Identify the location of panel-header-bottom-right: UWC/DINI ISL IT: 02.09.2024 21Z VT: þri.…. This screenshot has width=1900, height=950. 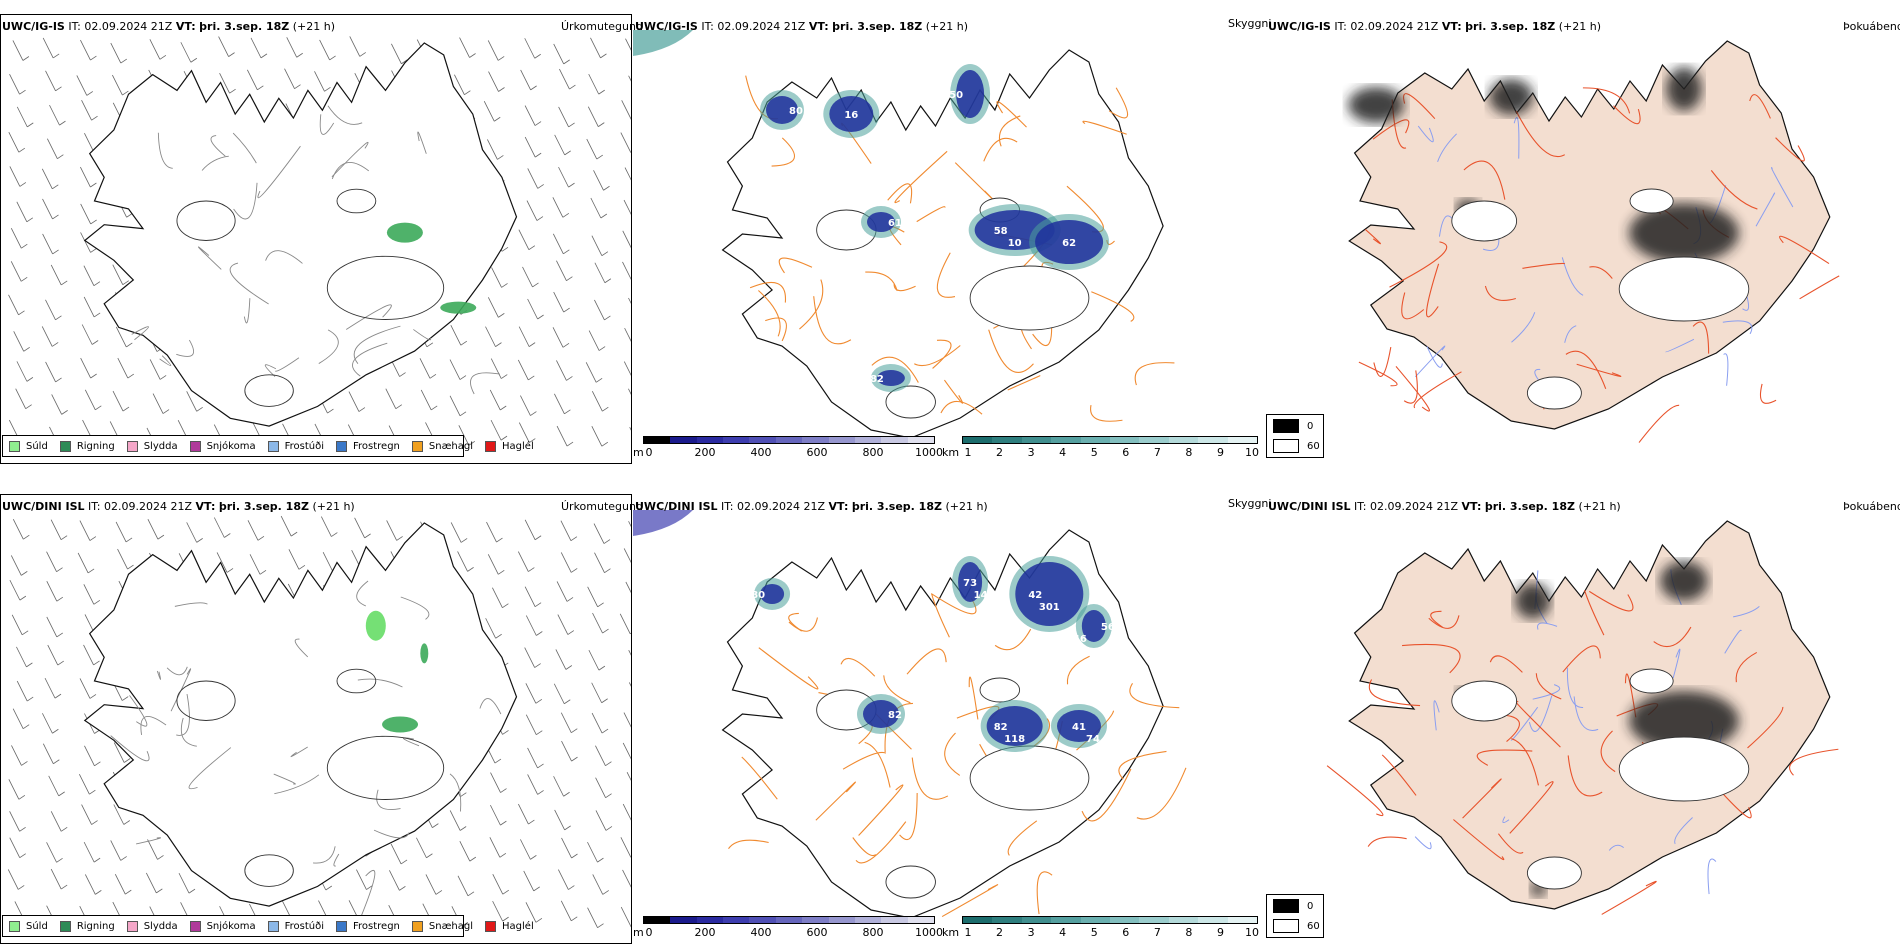
(1444, 507).